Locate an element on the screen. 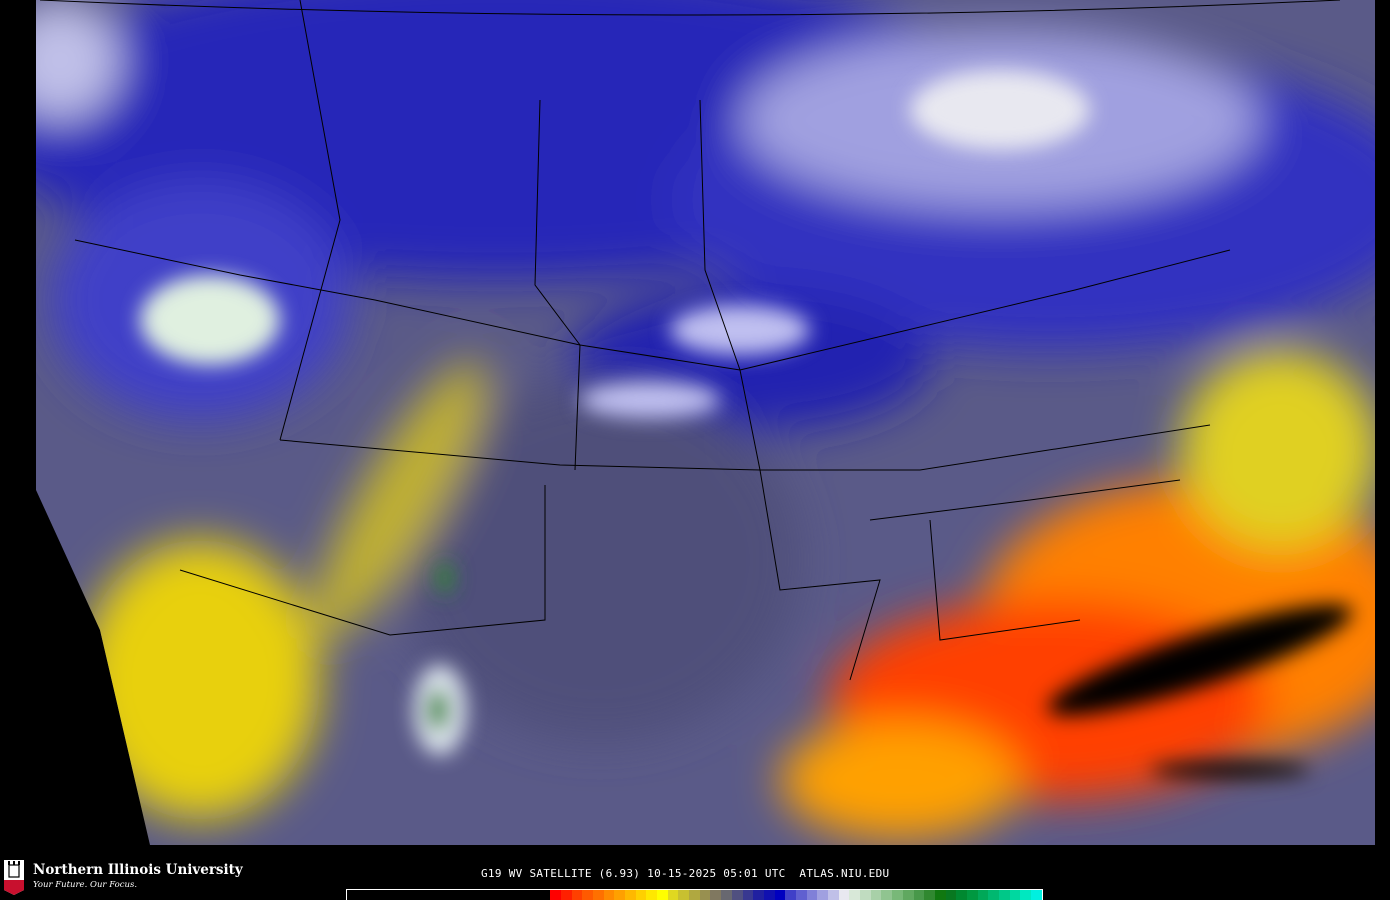 This screenshot has height=900, width=1390. color-scale-bar is located at coordinates (694, 894).